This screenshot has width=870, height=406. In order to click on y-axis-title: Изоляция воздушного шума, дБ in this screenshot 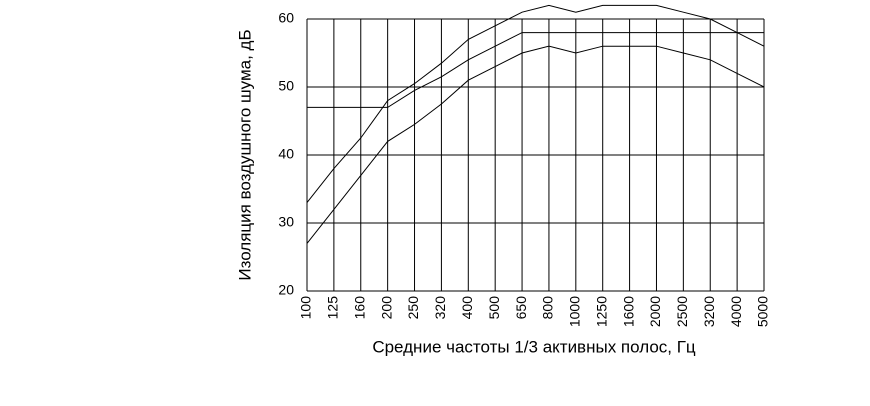, I will do `click(244, 154)`.